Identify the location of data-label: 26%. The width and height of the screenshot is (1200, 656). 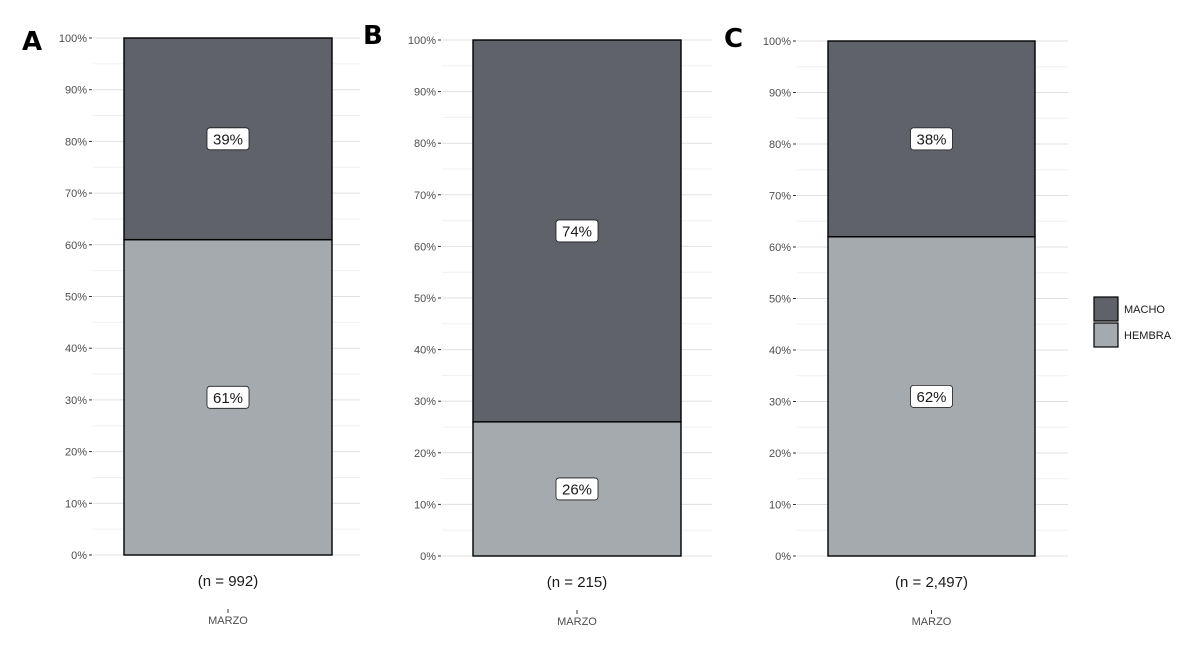
(577, 489).